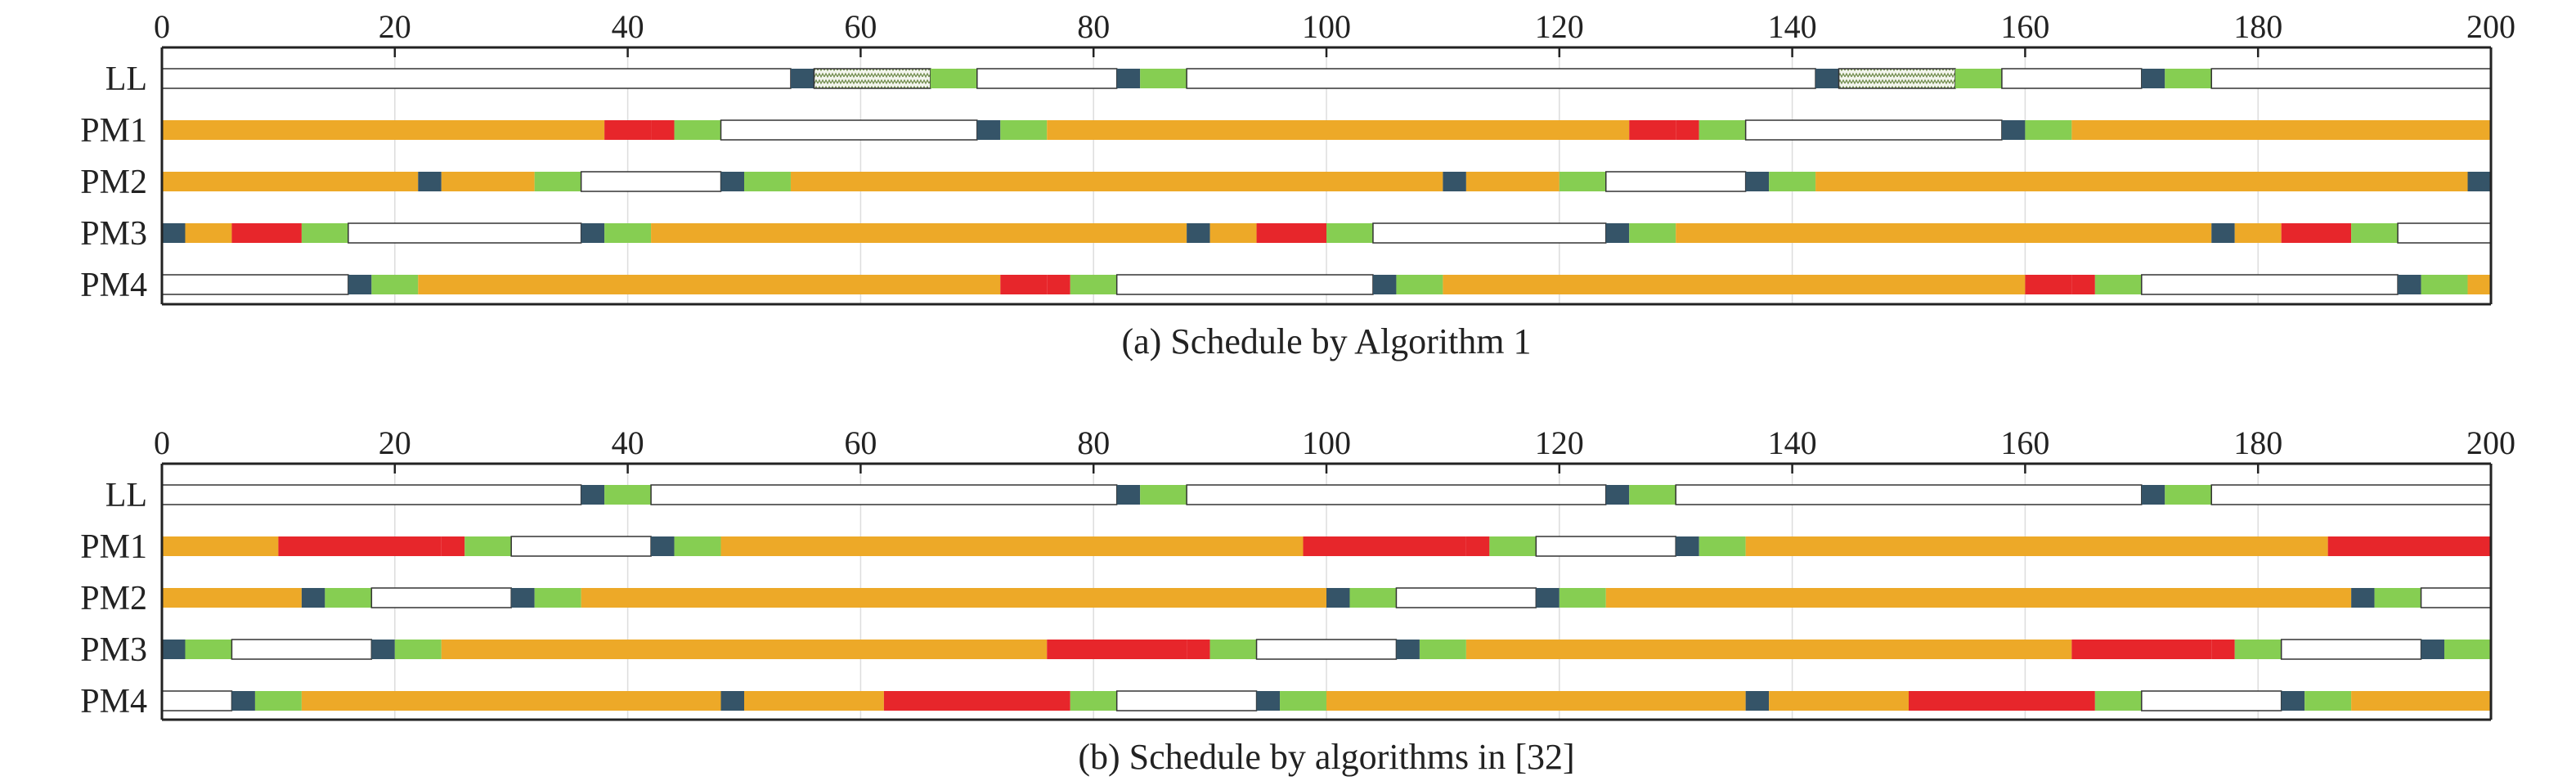  Describe the element at coordinates (872, 79) in the screenshot. I see `segment-hatch` at that location.